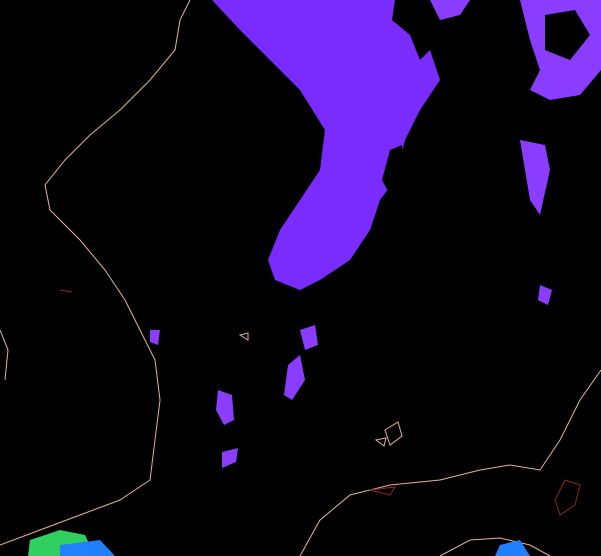 The width and height of the screenshot is (601, 556). I want to click on cloud-holes, so click(486, 97).